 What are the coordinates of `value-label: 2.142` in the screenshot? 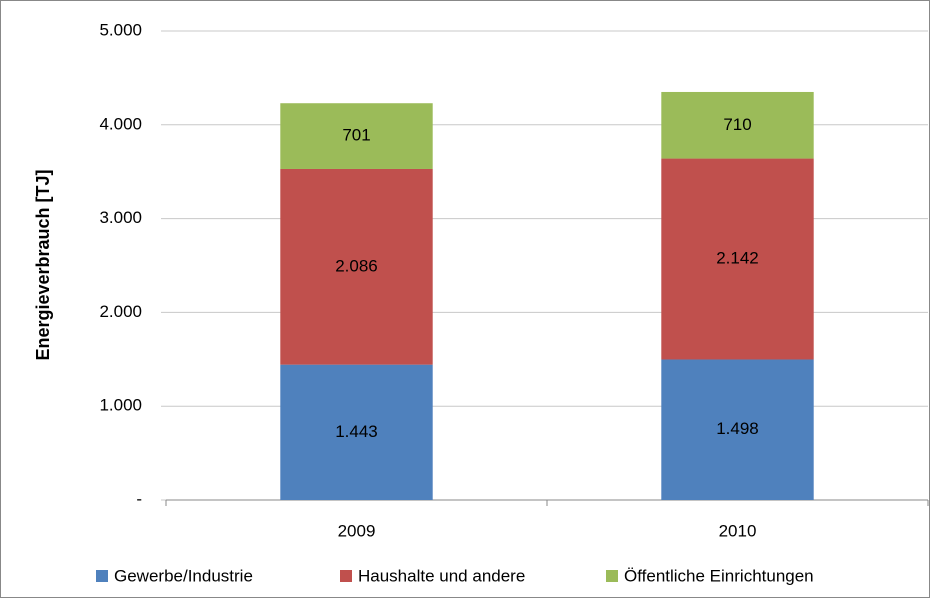 It's located at (737, 258).